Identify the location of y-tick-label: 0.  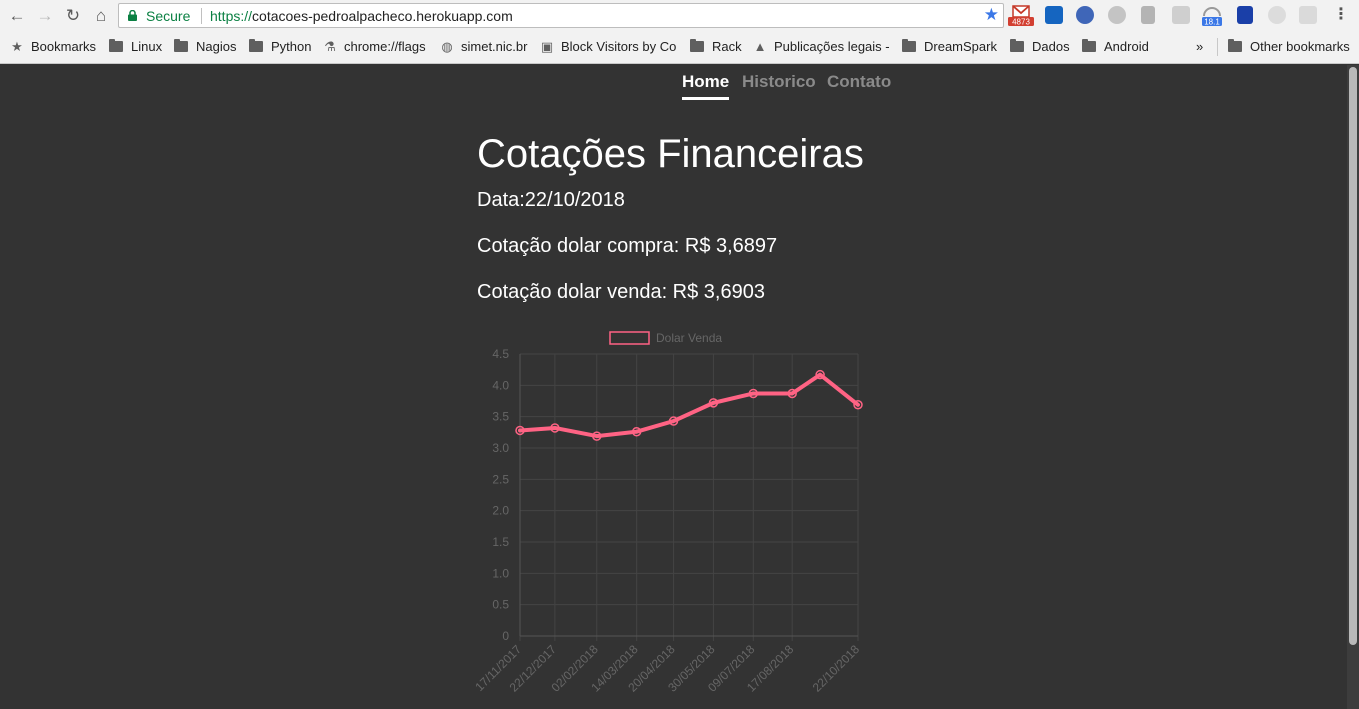
(505, 636).